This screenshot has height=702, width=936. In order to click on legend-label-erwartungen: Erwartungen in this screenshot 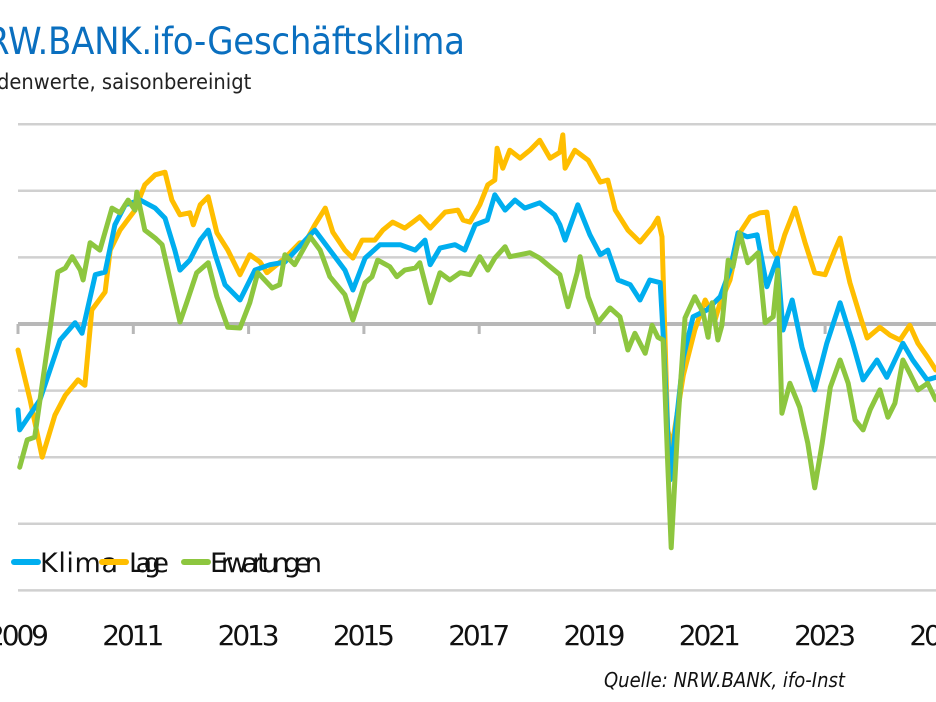, I will do `click(266, 563)`.